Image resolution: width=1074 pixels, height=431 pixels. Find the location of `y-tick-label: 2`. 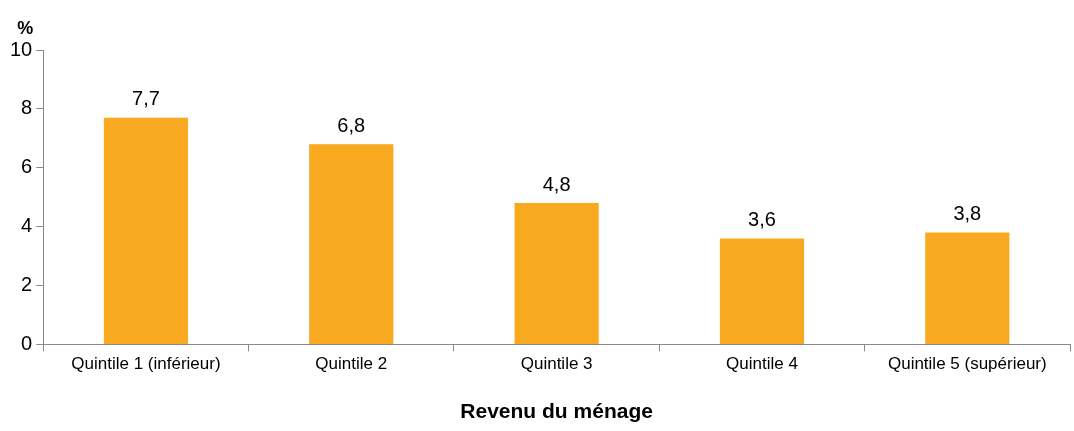

y-tick-label: 2 is located at coordinates (27, 284).